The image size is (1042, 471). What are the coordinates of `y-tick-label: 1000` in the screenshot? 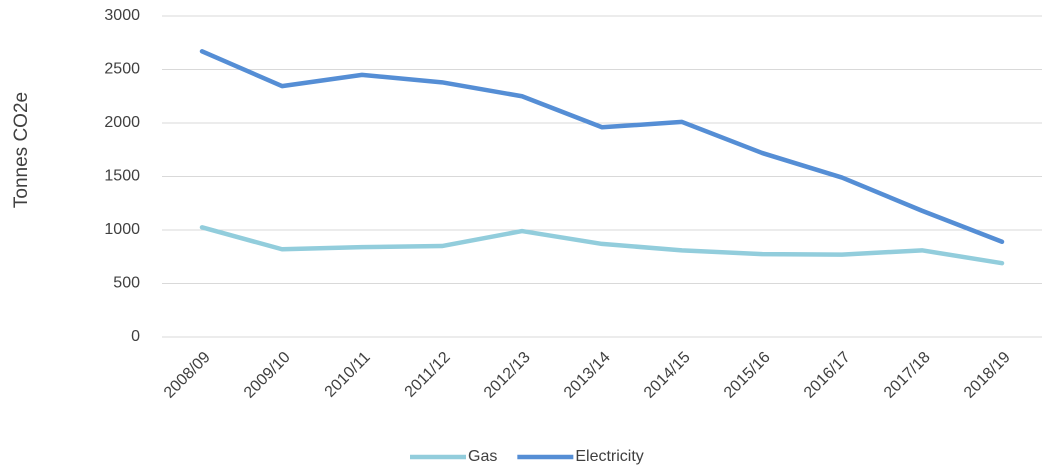 It's located at (122, 229).